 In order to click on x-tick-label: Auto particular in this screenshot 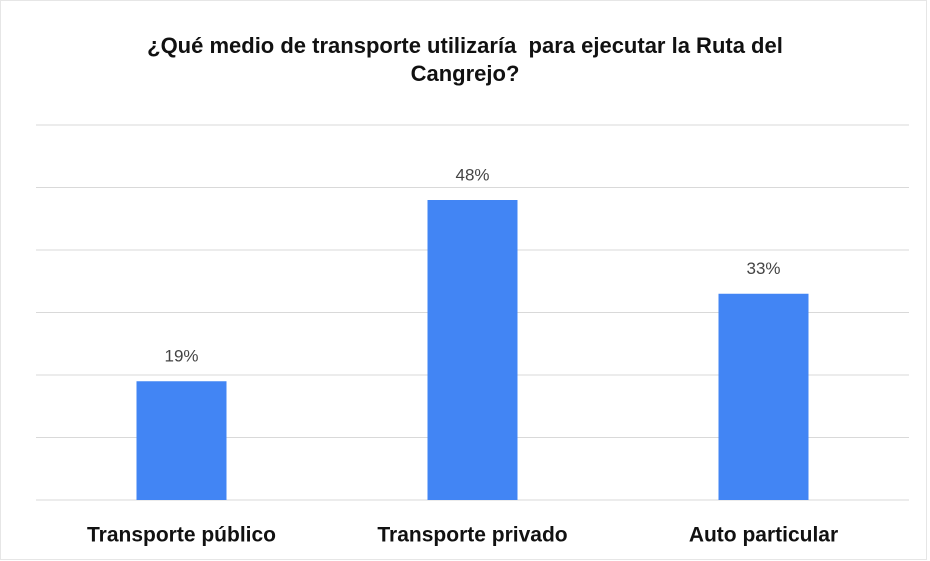, I will do `click(763, 535)`.